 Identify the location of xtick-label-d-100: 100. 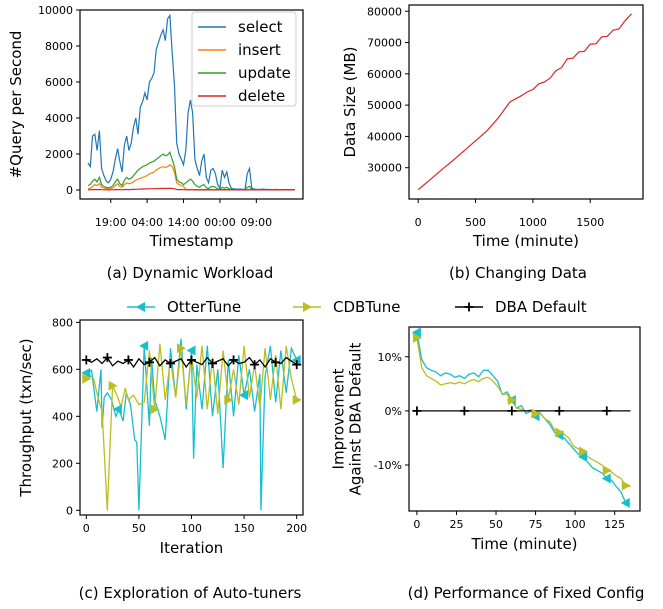
(575, 524).